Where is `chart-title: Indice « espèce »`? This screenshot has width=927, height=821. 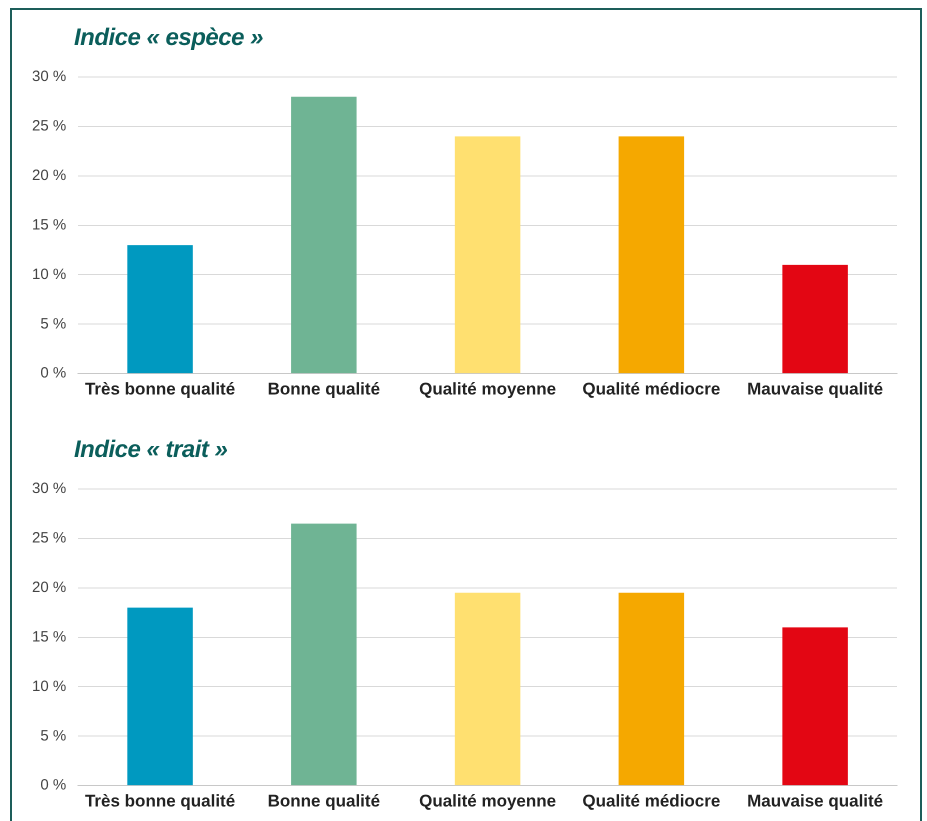 chart-title: Indice « espèce » is located at coordinates (168, 38).